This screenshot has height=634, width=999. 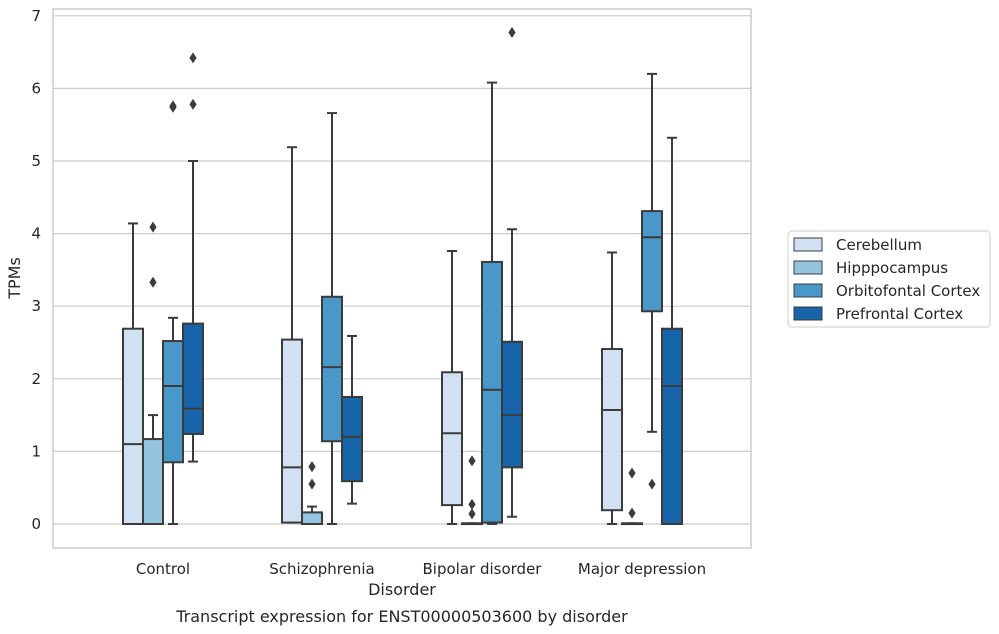 What do you see at coordinates (36, 451) in the screenshot?
I see `y-tick-label: 1` at bounding box center [36, 451].